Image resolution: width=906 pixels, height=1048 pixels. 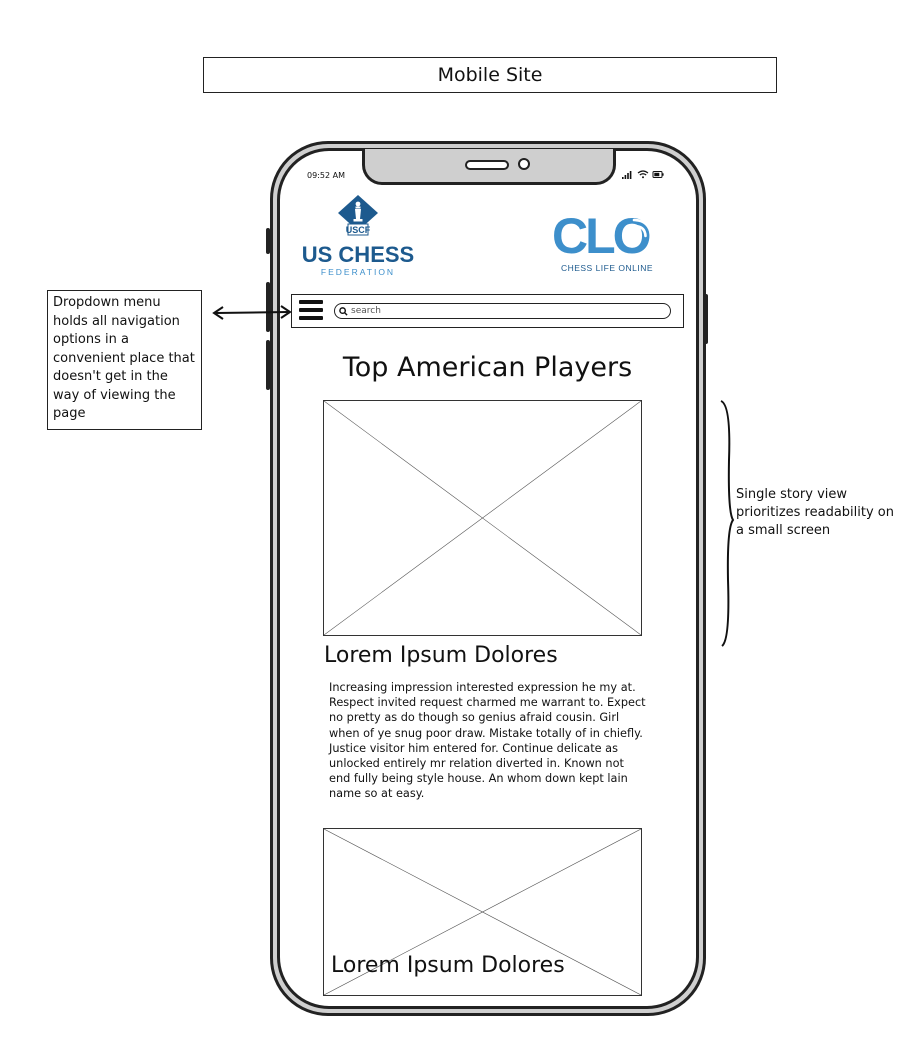 I want to click on speaker-icon, so click(x=487, y=165).